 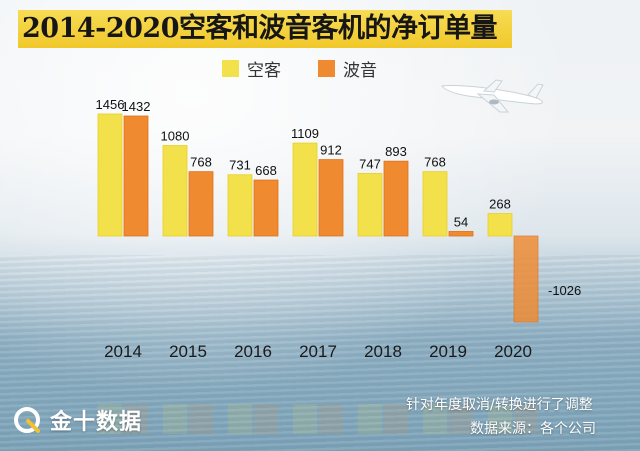 What do you see at coordinates (500, 225) in the screenshot?
I see `bar-airbus-2020` at bounding box center [500, 225].